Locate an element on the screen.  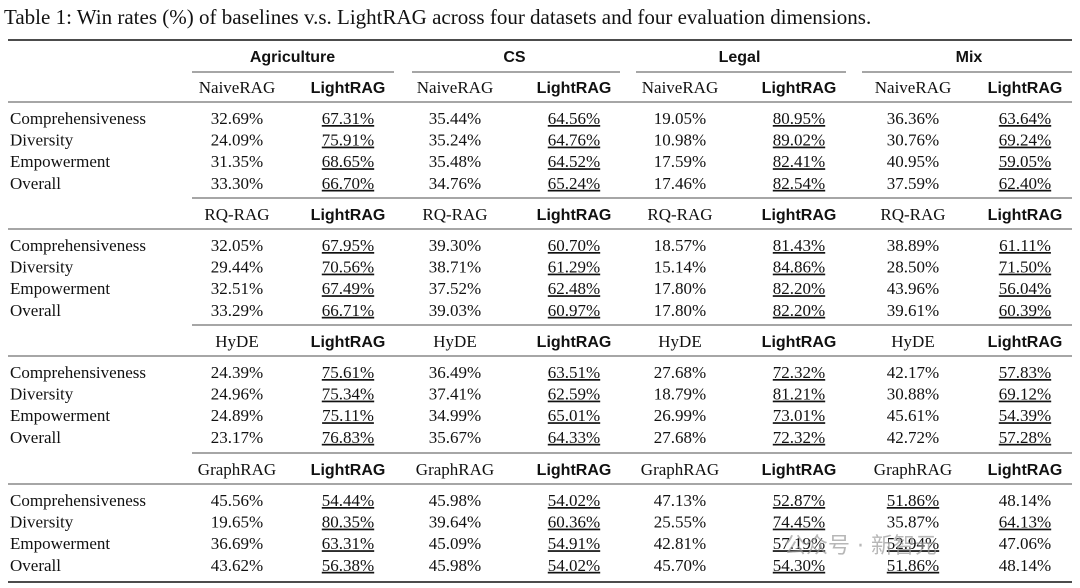
win-rate-cell: 28.50% is located at coordinates (913, 267).